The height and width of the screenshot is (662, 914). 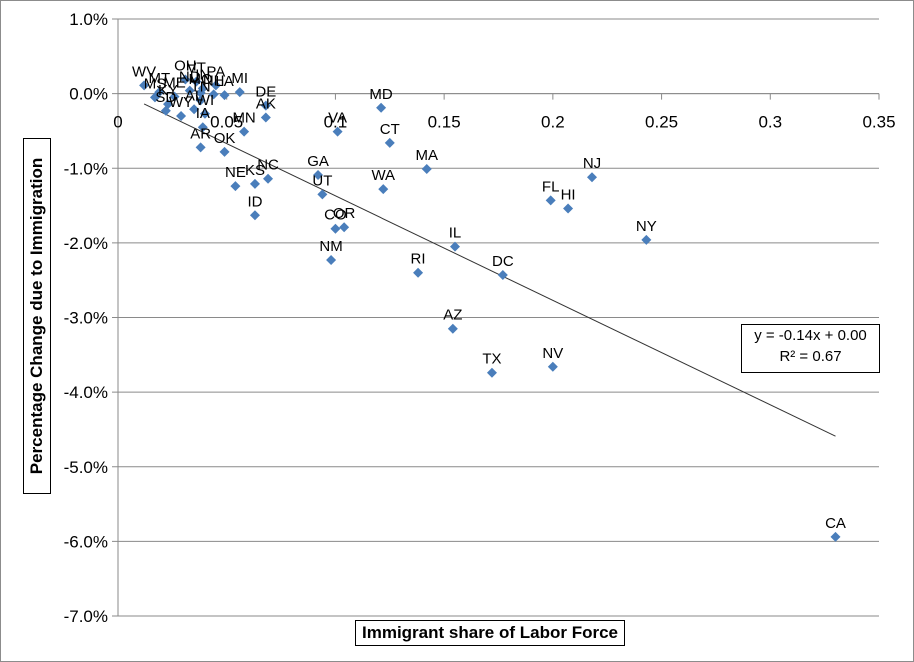 What do you see at coordinates (418, 272) in the screenshot?
I see `data-point-ri` at bounding box center [418, 272].